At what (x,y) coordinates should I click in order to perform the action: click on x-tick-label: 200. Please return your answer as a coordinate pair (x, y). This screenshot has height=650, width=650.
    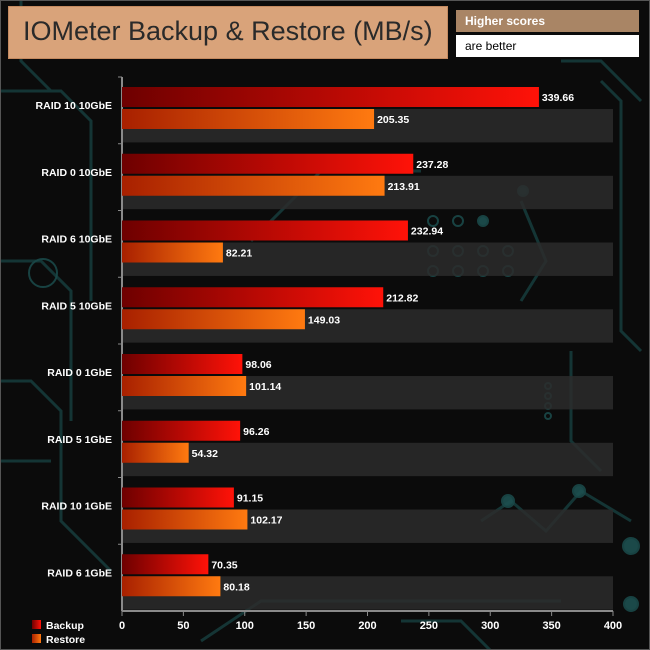
    Looking at the image, I should click on (367, 626).